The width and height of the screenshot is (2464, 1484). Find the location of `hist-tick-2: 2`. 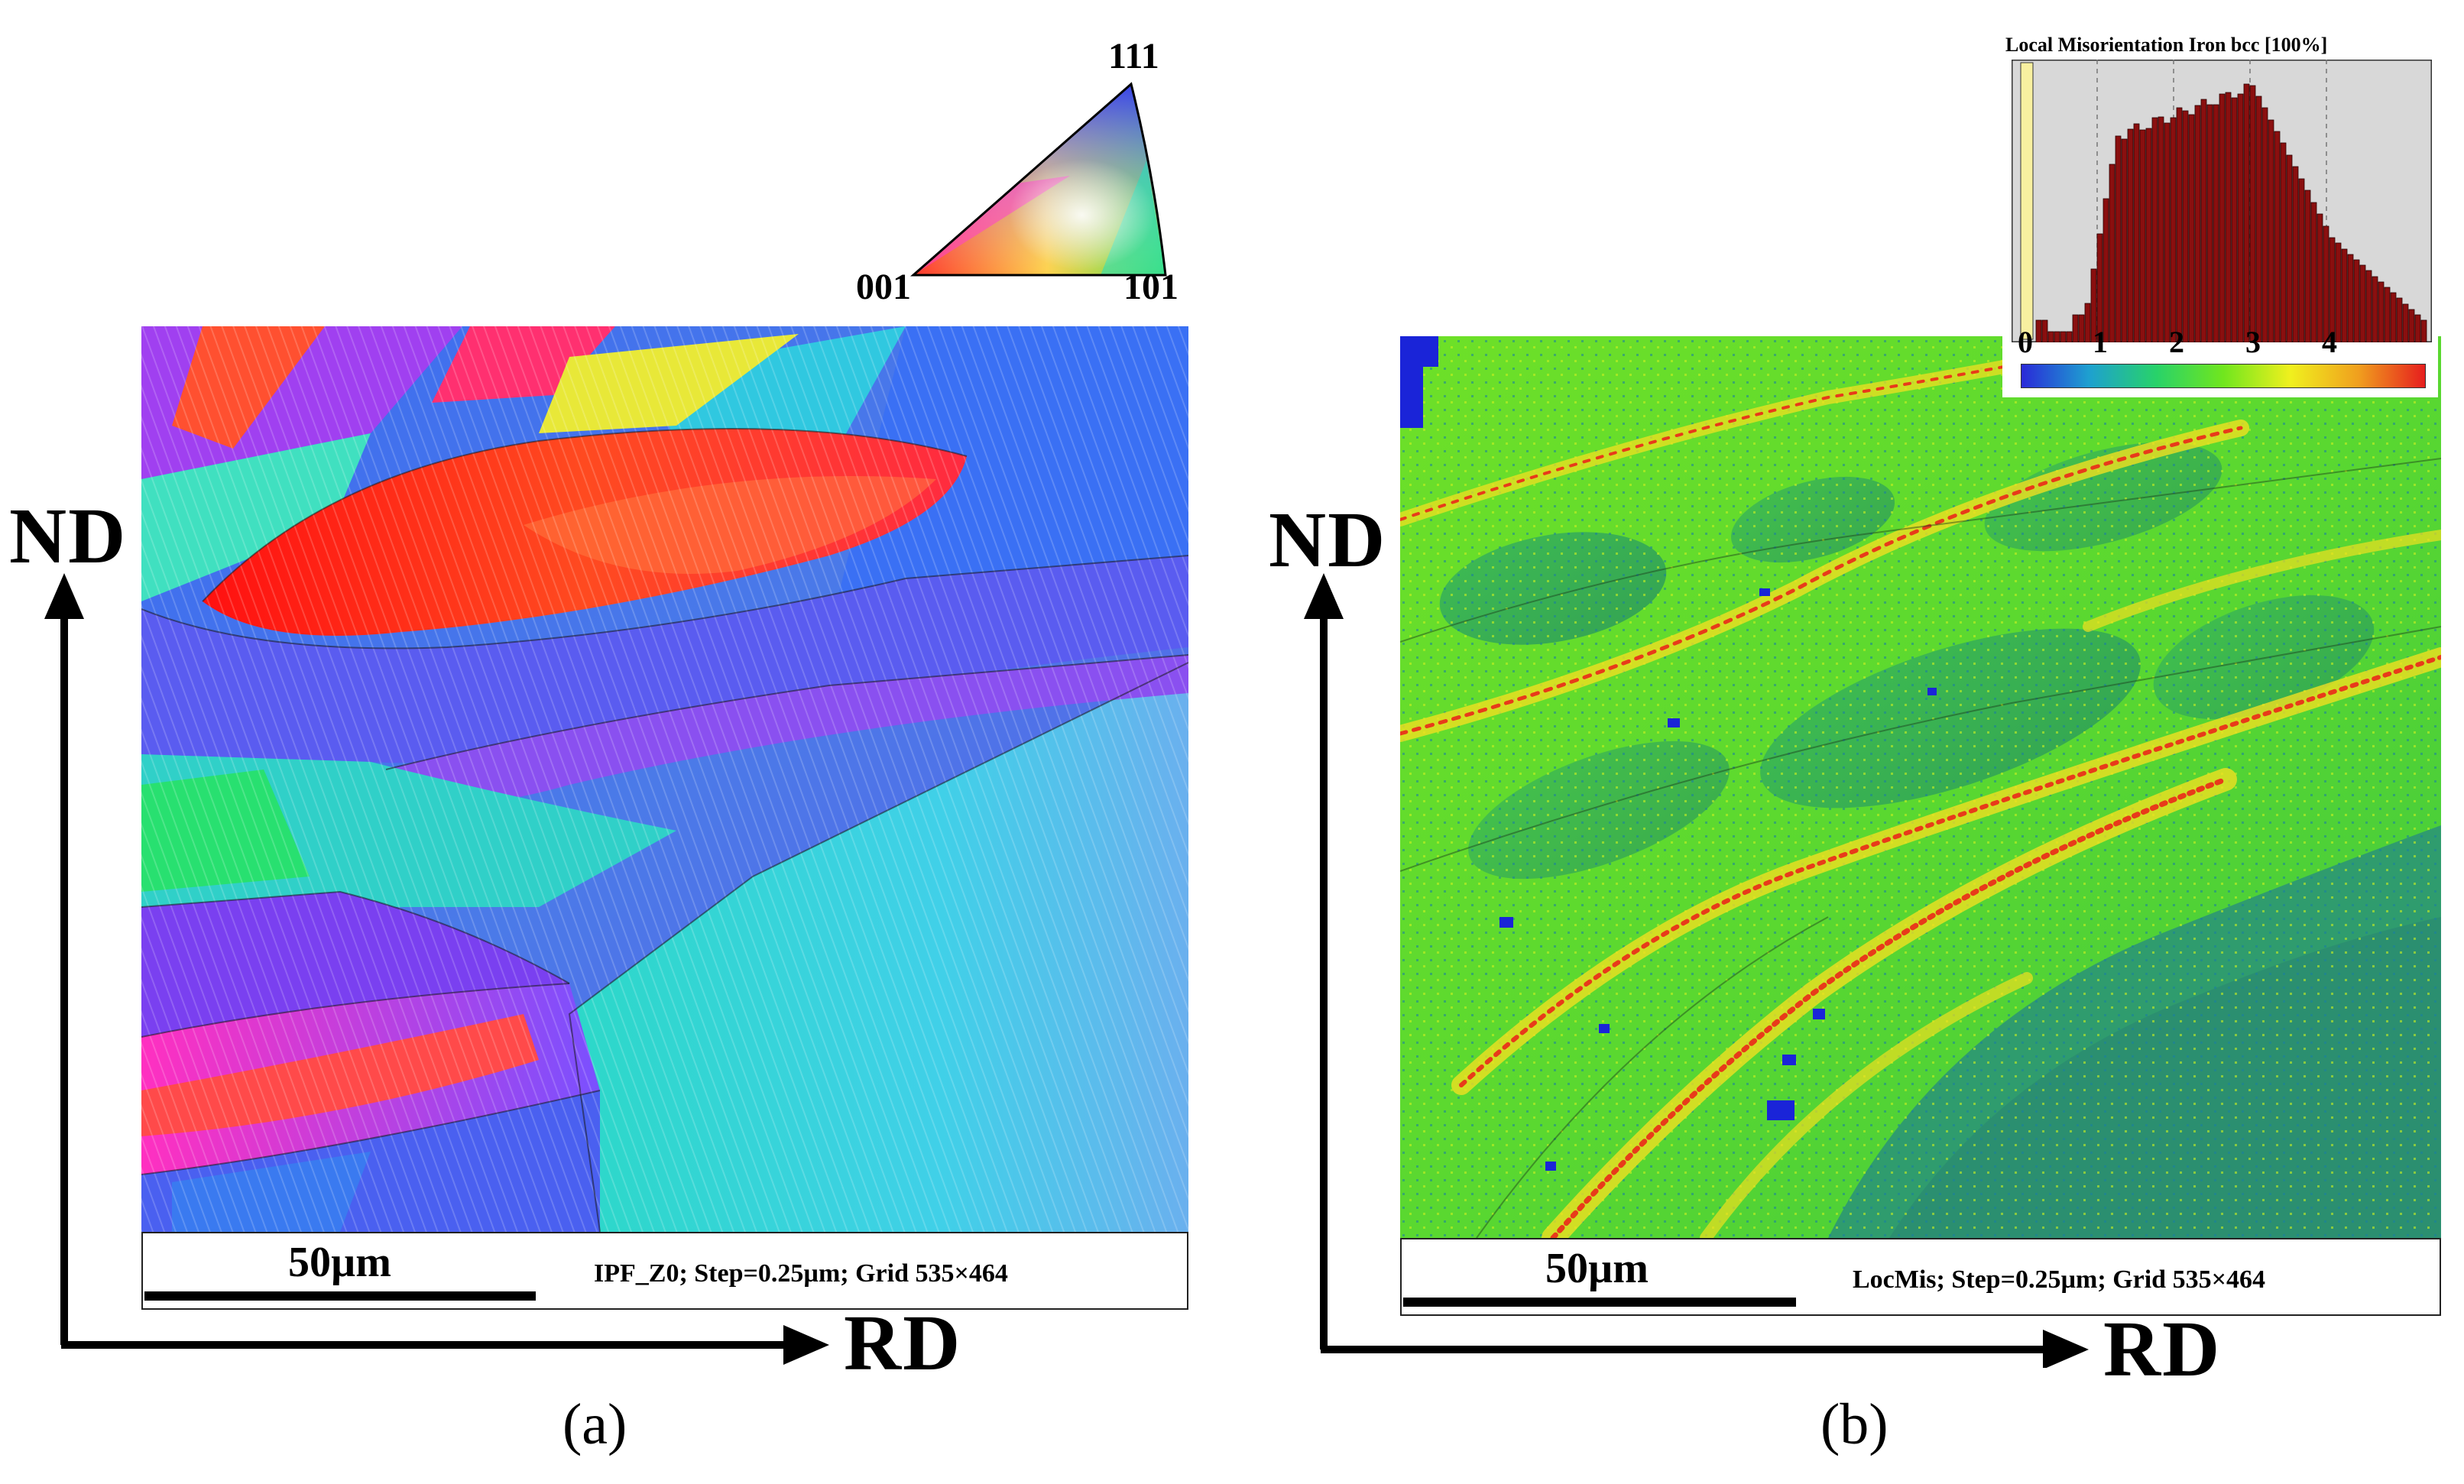

hist-tick-2: 2 is located at coordinates (2176, 342).